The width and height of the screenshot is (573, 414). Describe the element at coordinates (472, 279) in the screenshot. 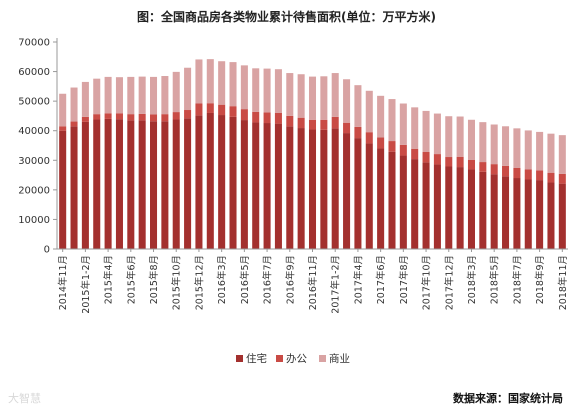

I see `x-tick-label: 2018年3月` at that location.